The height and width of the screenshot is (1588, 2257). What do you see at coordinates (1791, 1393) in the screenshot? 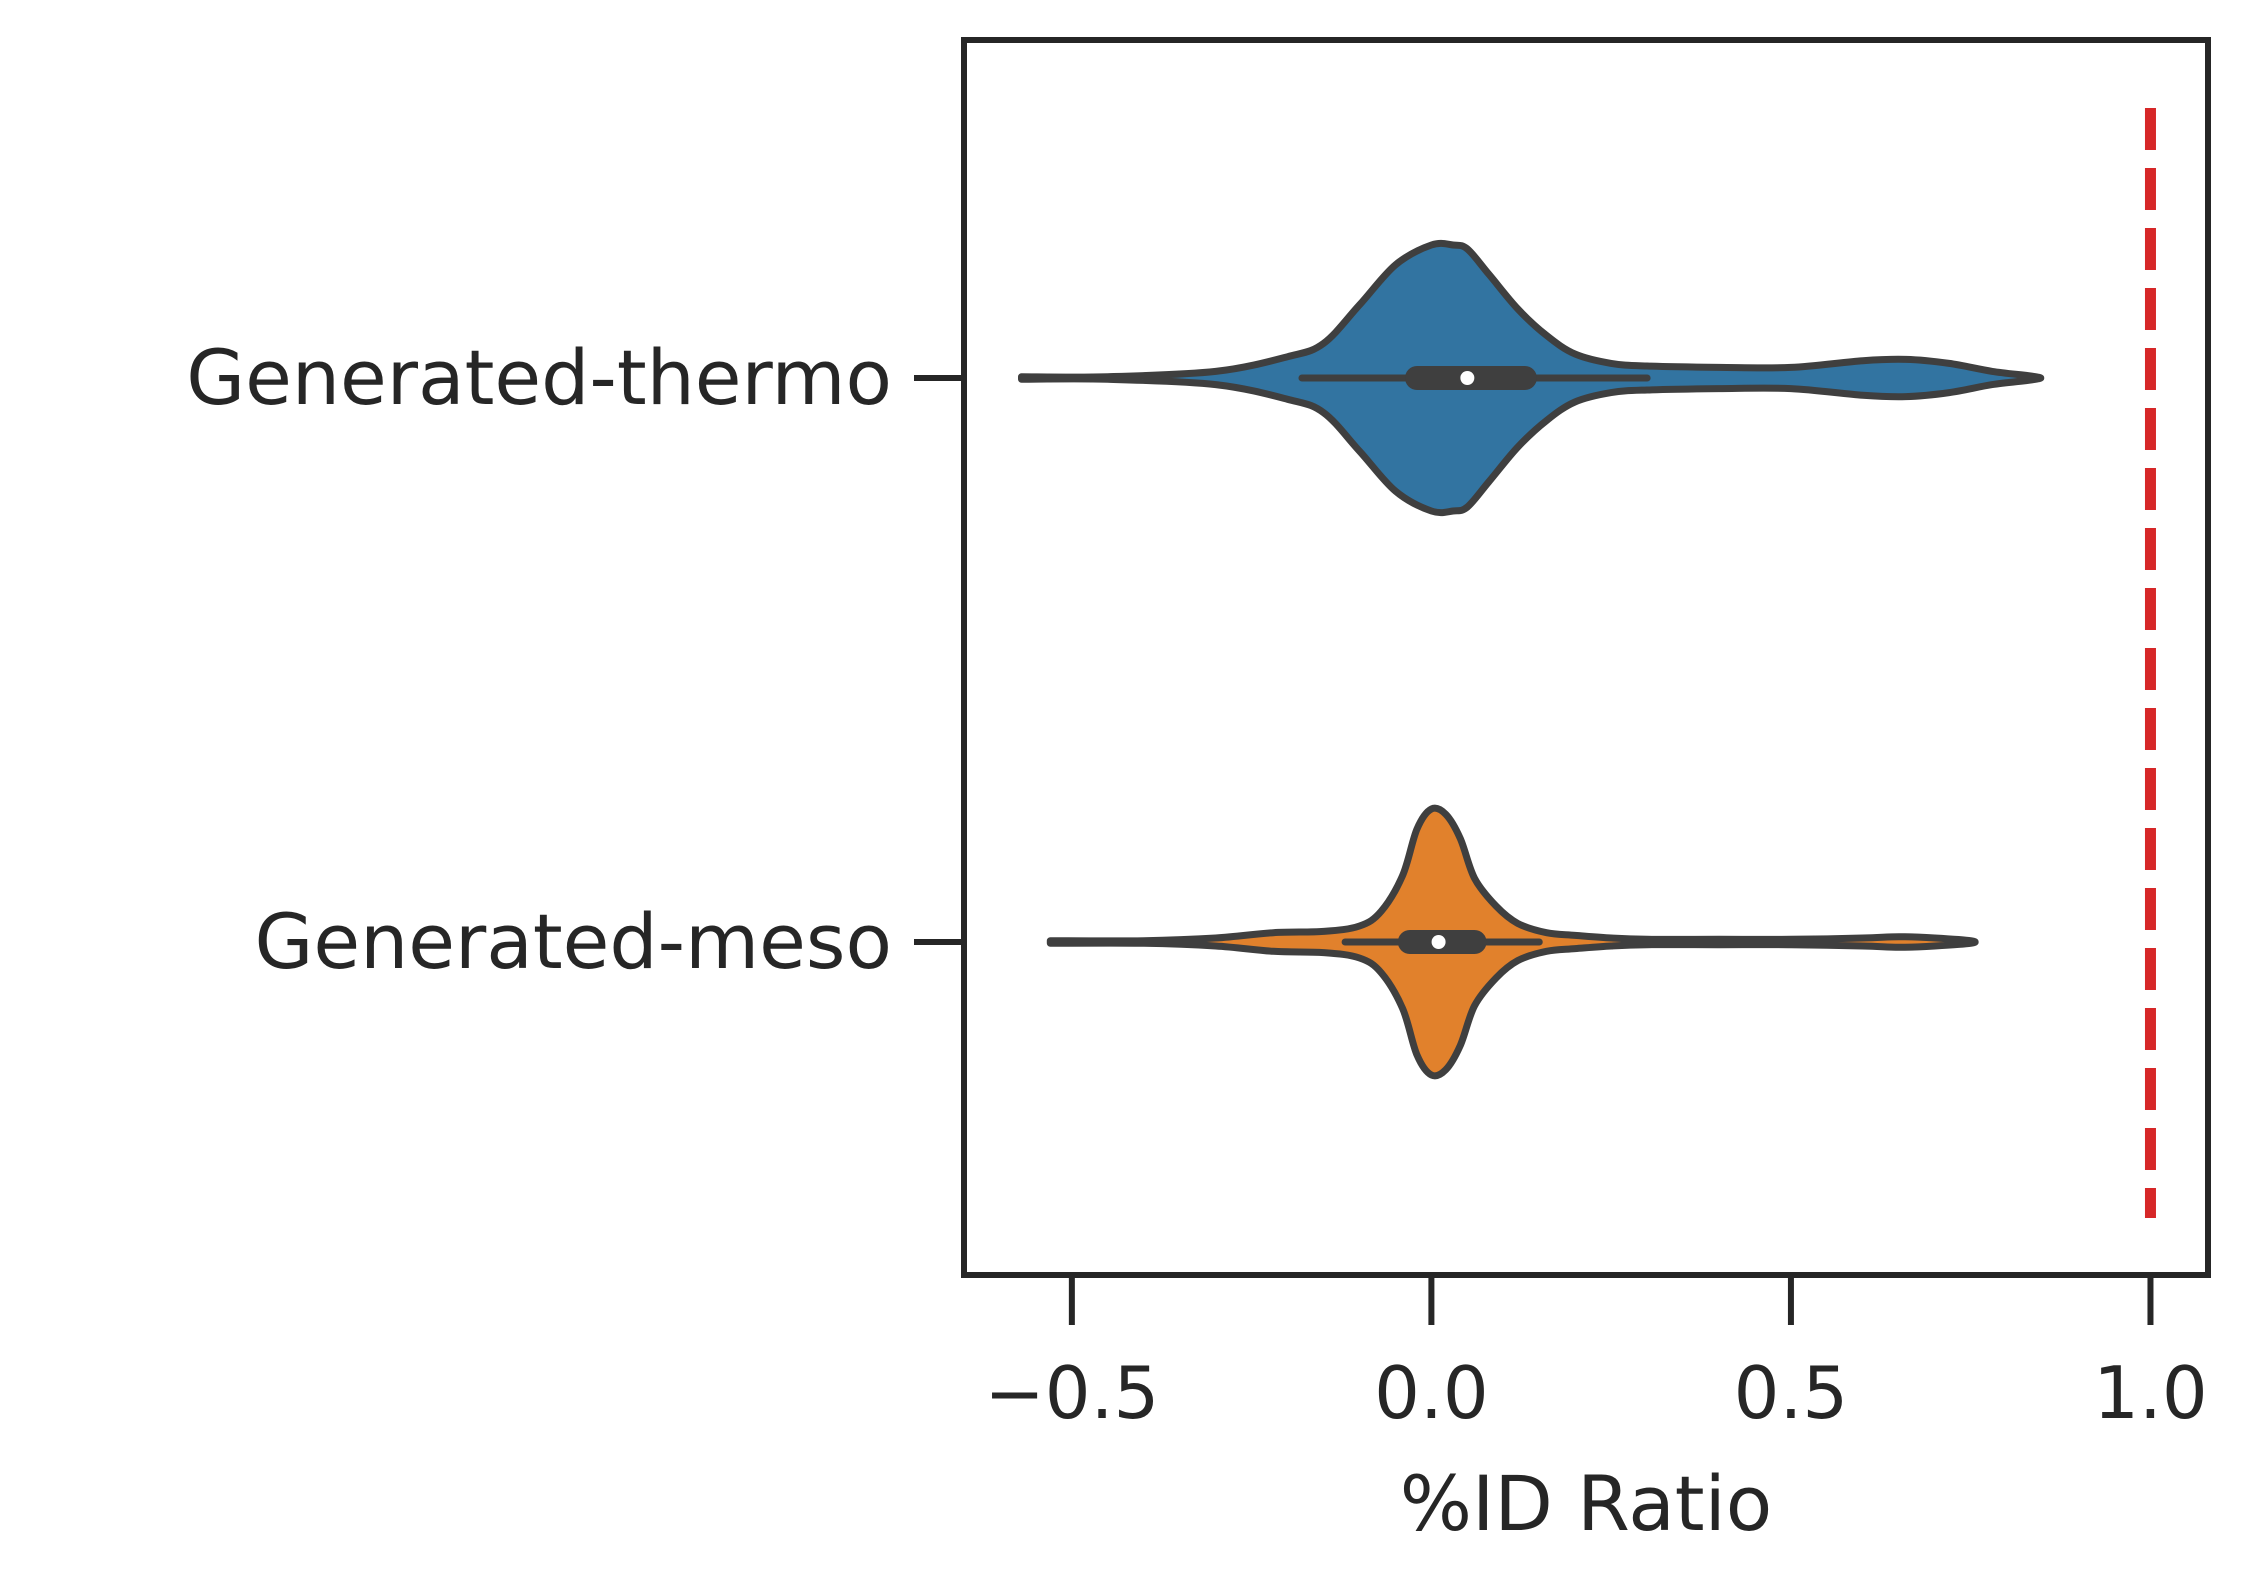
I see `x-tick-label: 0.5` at bounding box center [1791, 1393].